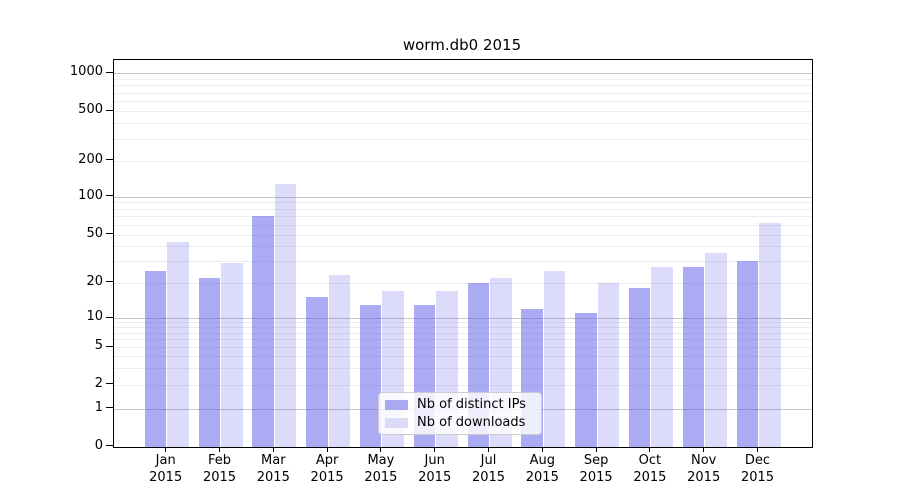 This screenshot has height=500, width=900. I want to click on legend-item-downloads: Nb of downloads, so click(460, 422).